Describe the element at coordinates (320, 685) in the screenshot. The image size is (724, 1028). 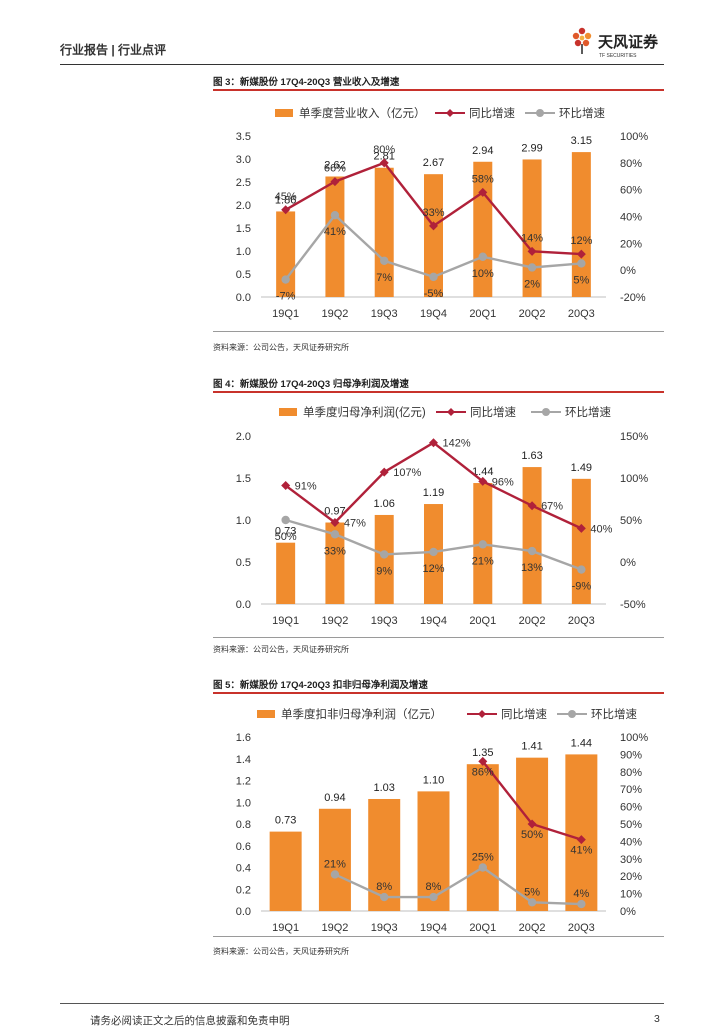
I see `figure-5-title: 图 5：新媒股份 17Q4-20Q3 扣非归母净利润及增速` at that location.